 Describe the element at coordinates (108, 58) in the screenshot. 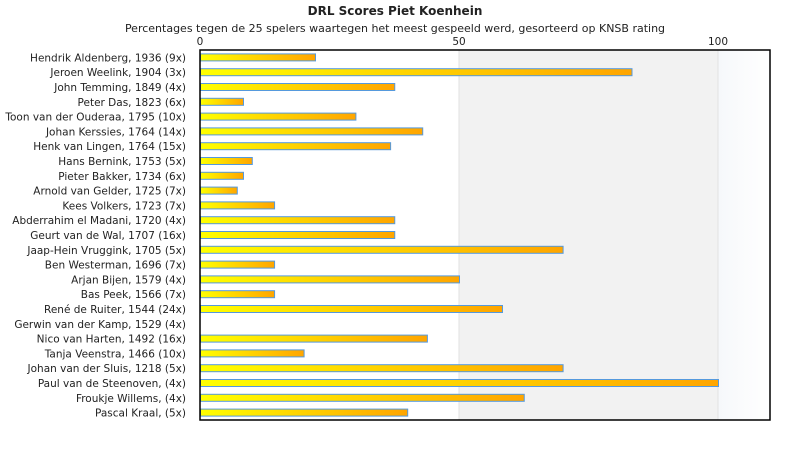

I see `category-label: Hendrik Aldenberg, 1936 (9x)` at that location.